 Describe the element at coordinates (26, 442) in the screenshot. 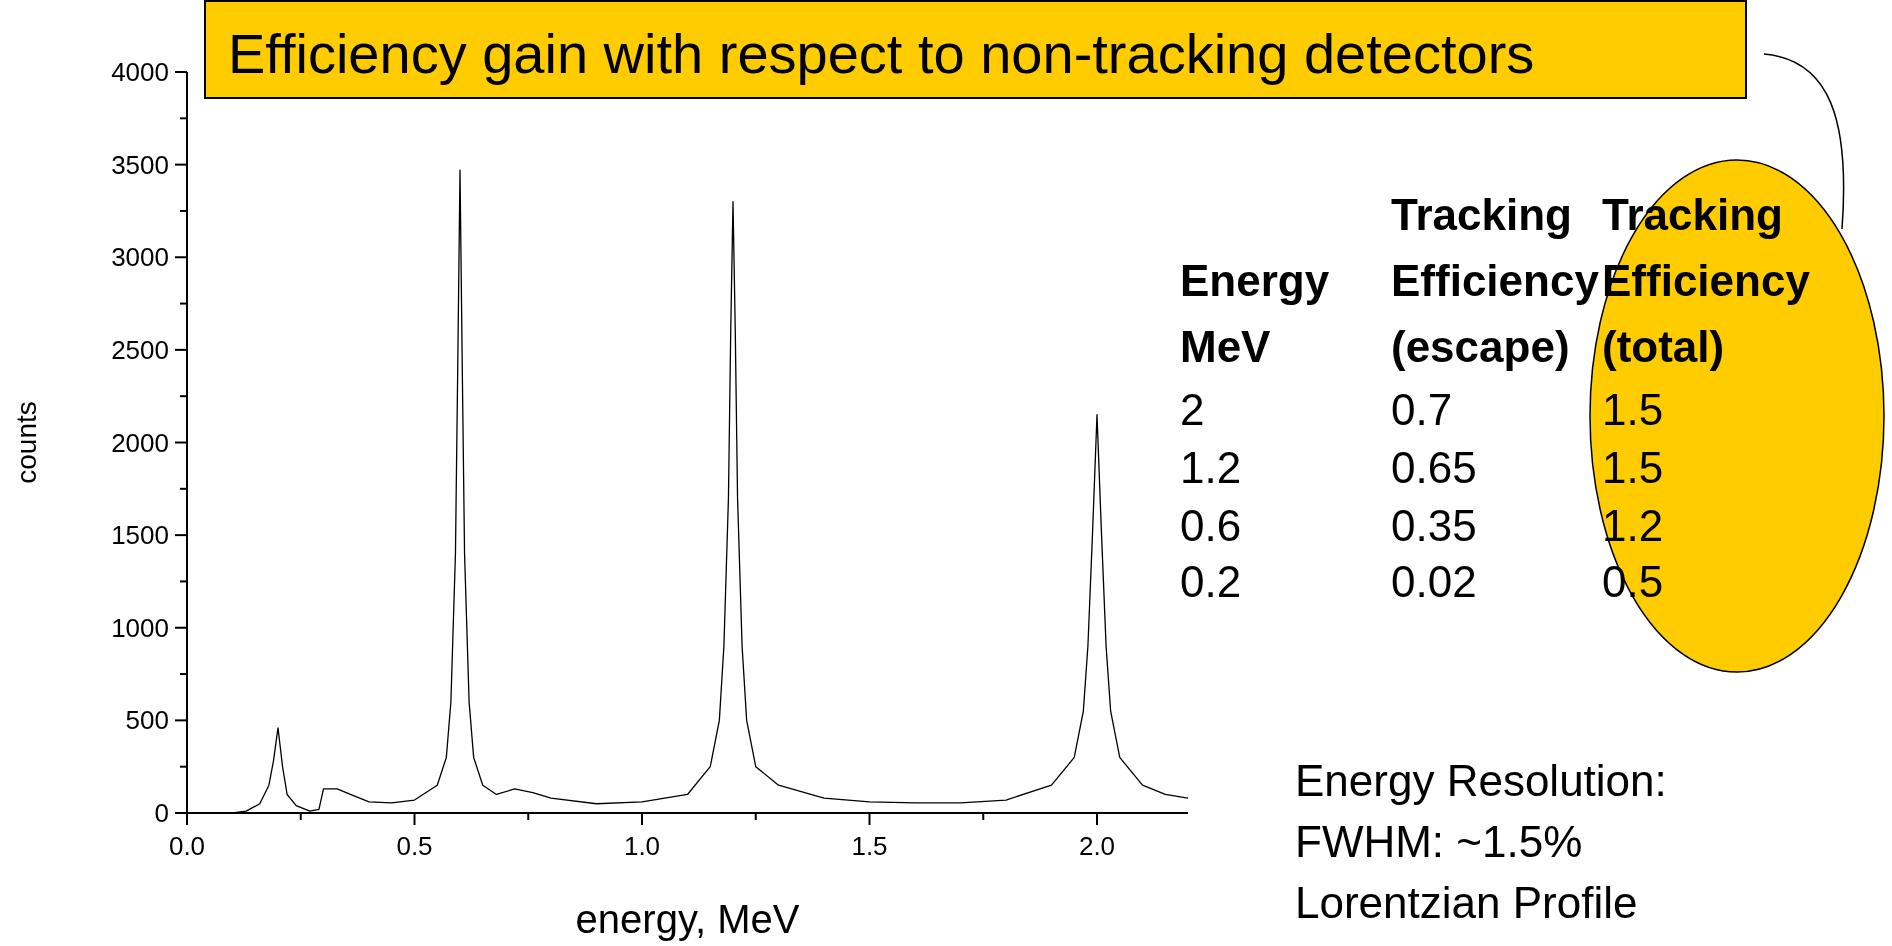

I see `y-axis-title: counts` at that location.